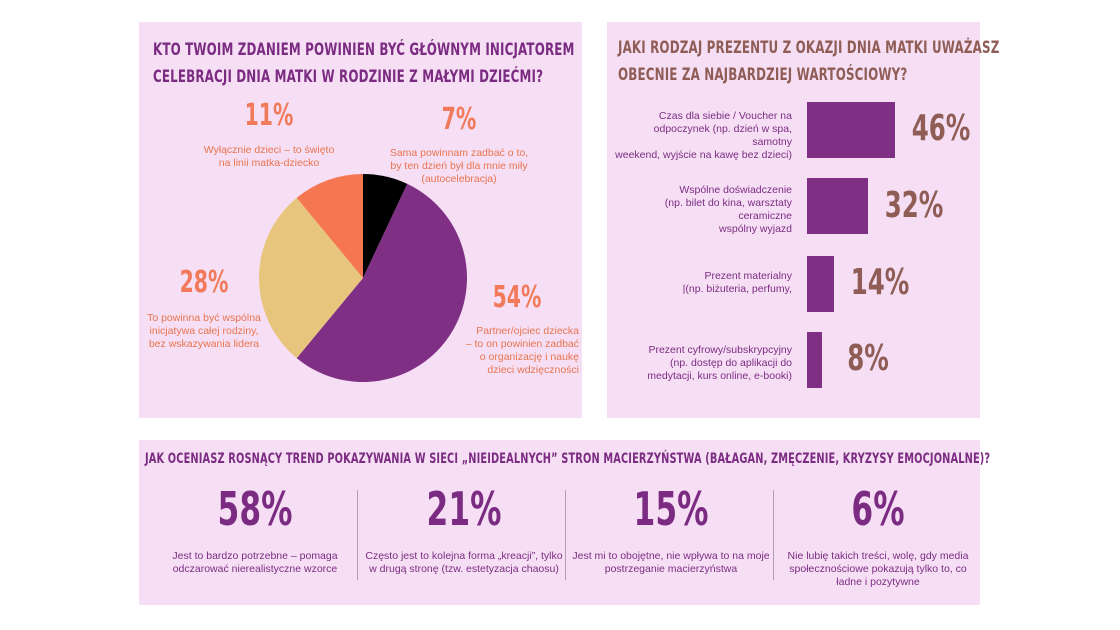  I want to click on pie-chart, so click(363, 278).